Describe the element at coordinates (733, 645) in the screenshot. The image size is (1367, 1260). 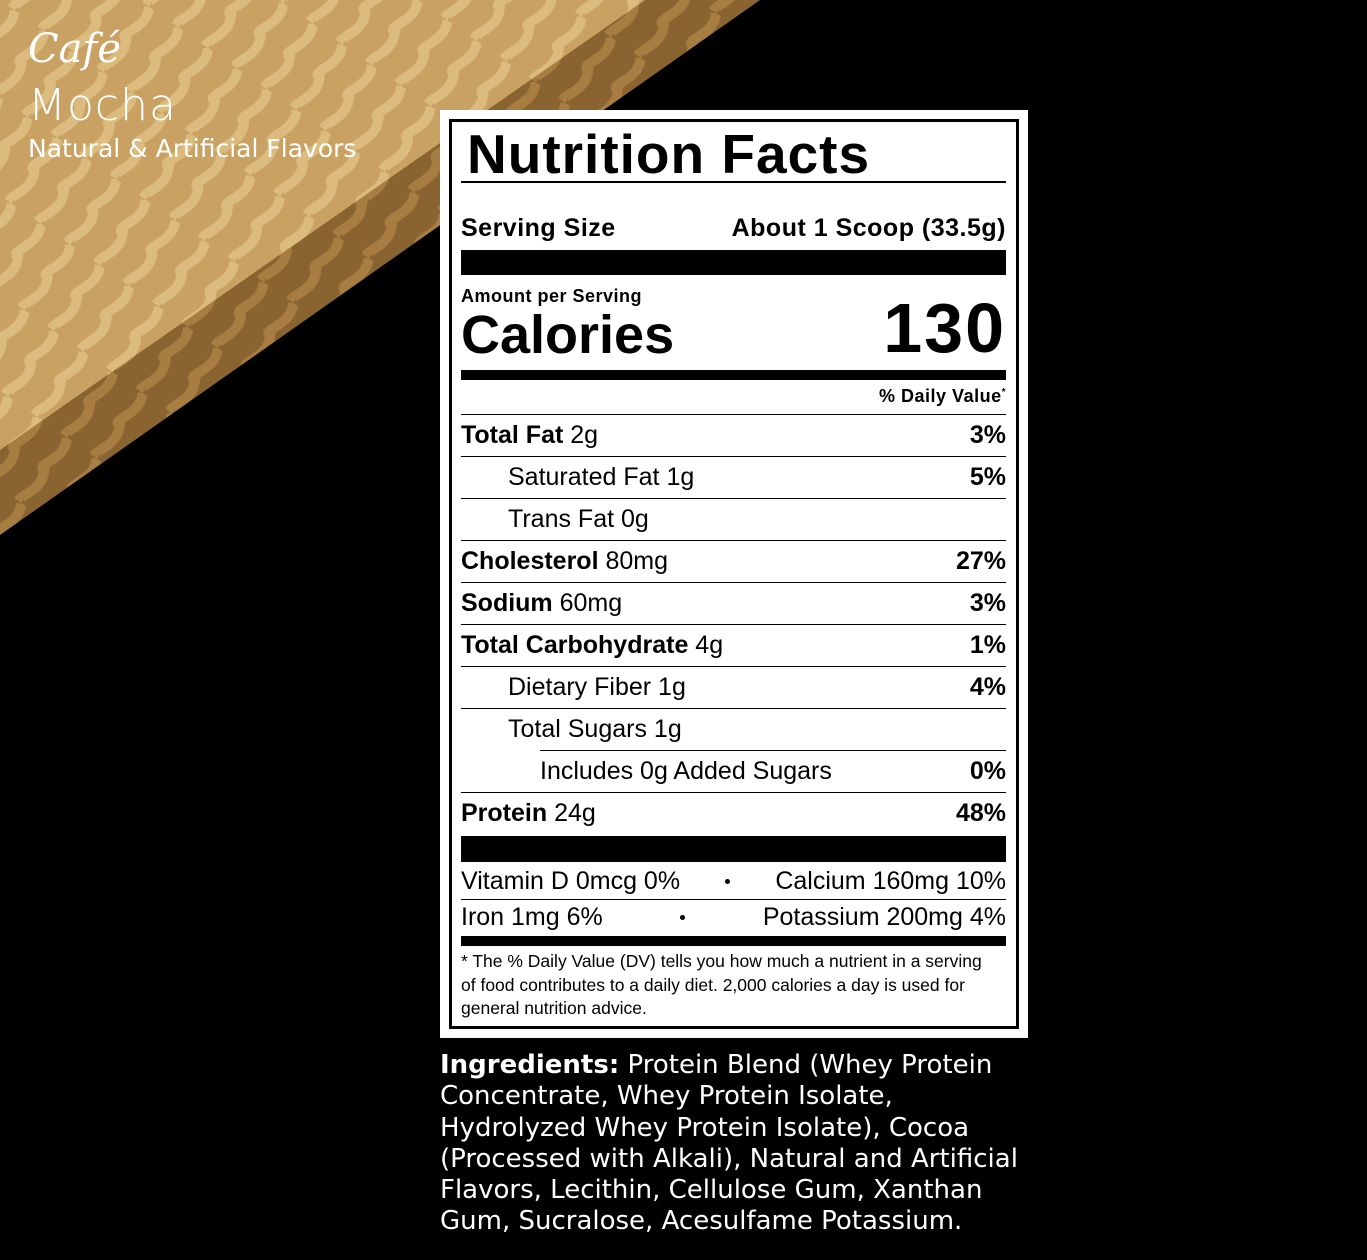
I see `nutrient-row: Total Carbohydrate 4g 1%` at that location.